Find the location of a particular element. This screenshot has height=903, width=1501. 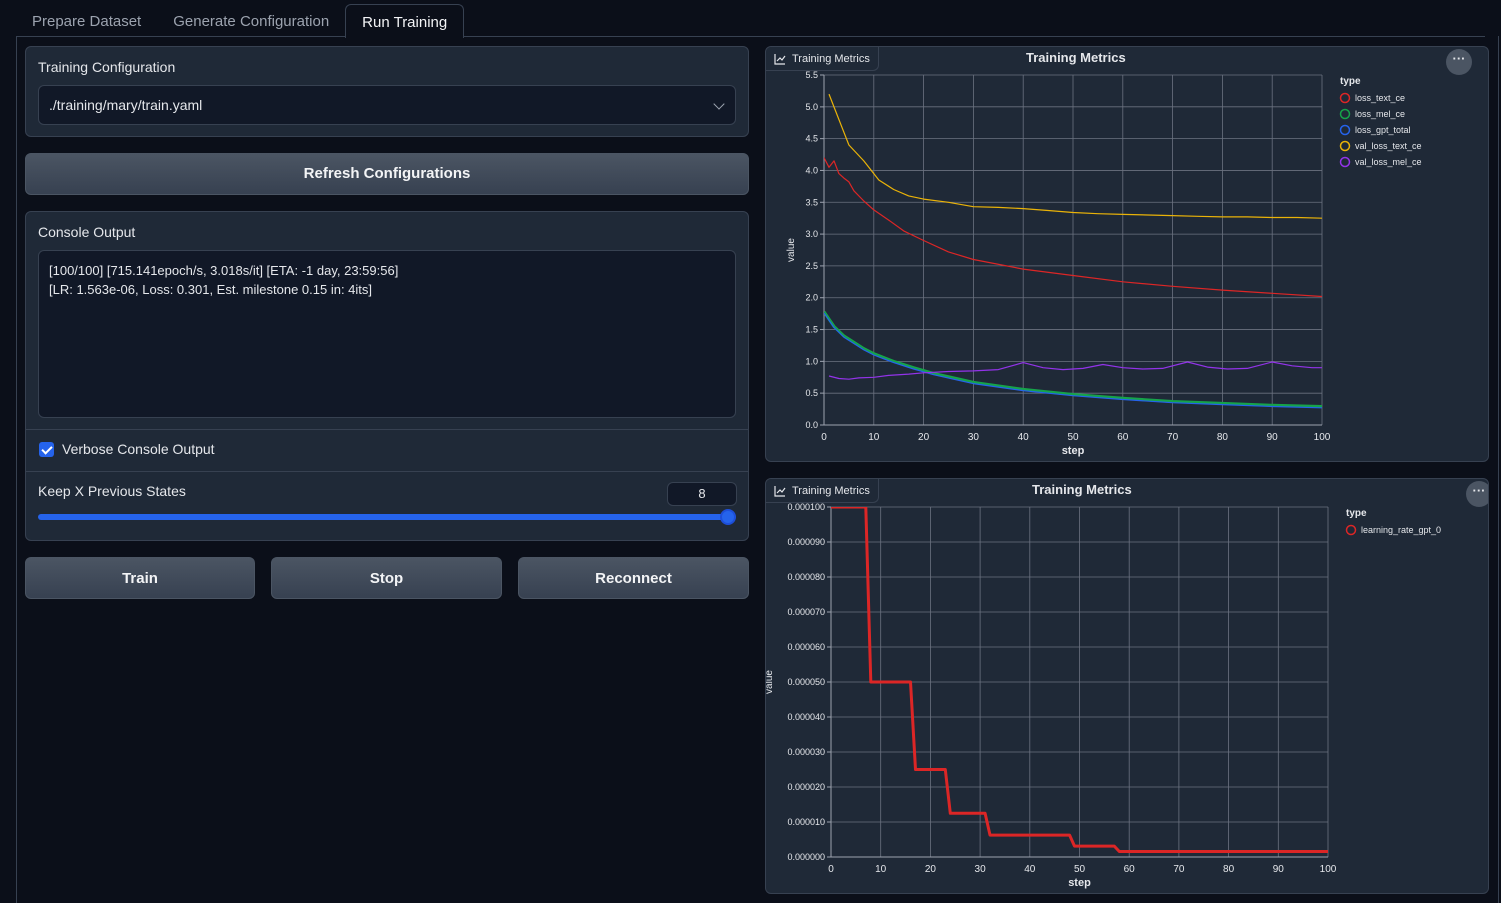

train-button: Train is located at coordinates (140, 578).